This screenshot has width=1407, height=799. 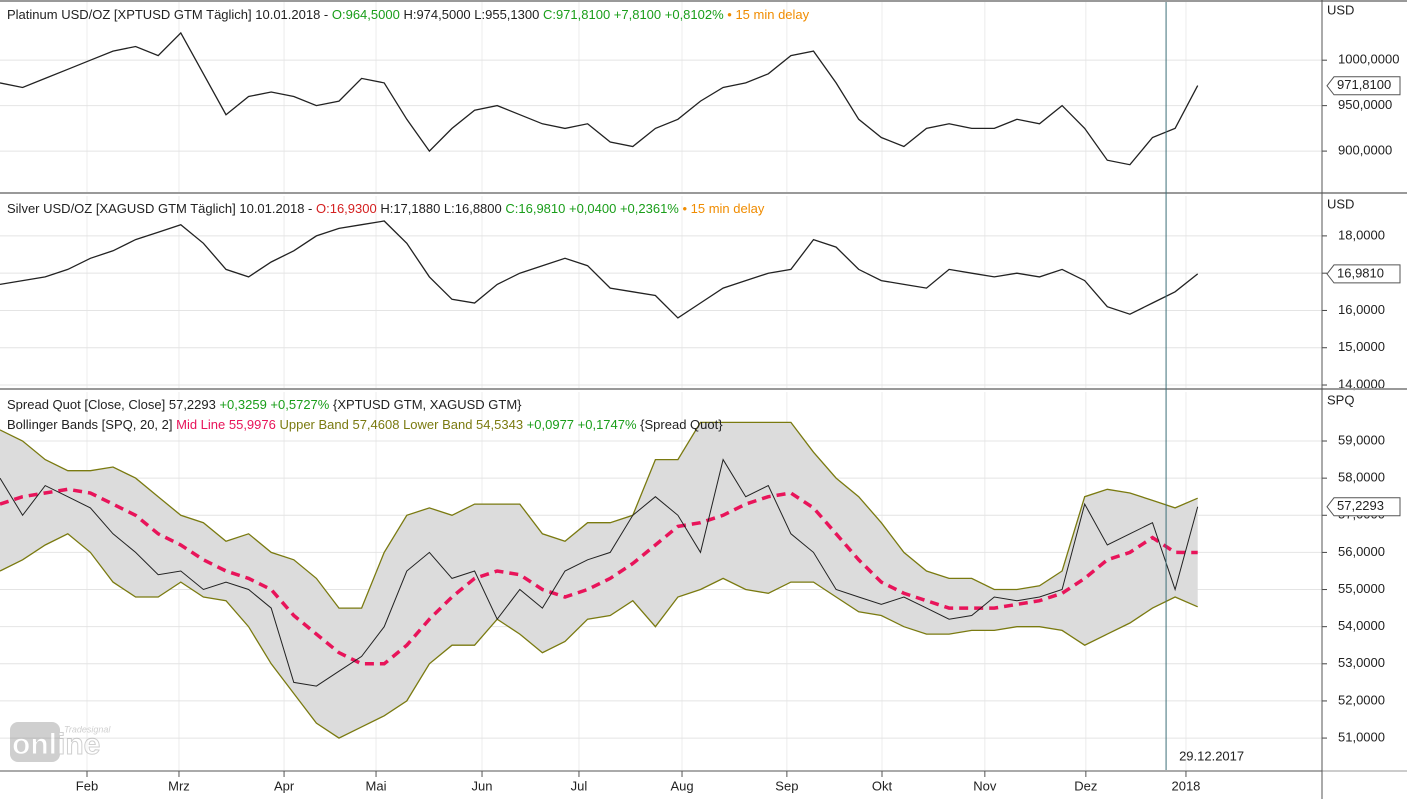 What do you see at coordinates (1360, 272) in the screenshot?
I see `last-value-label: 16,9810` at bounding box center [1360, 272].